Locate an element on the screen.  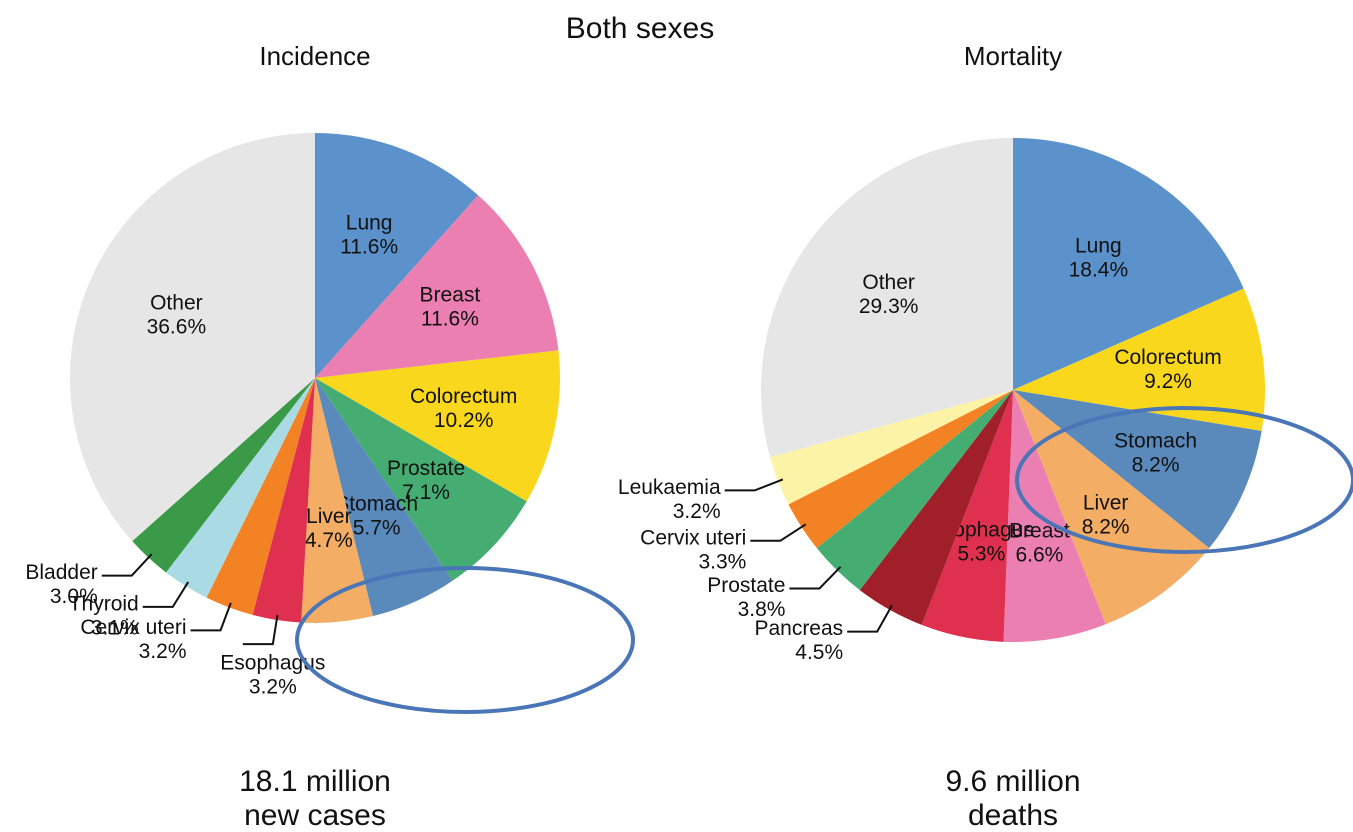
slice-value-label: 5.7% is located at coordinates (377, 527).